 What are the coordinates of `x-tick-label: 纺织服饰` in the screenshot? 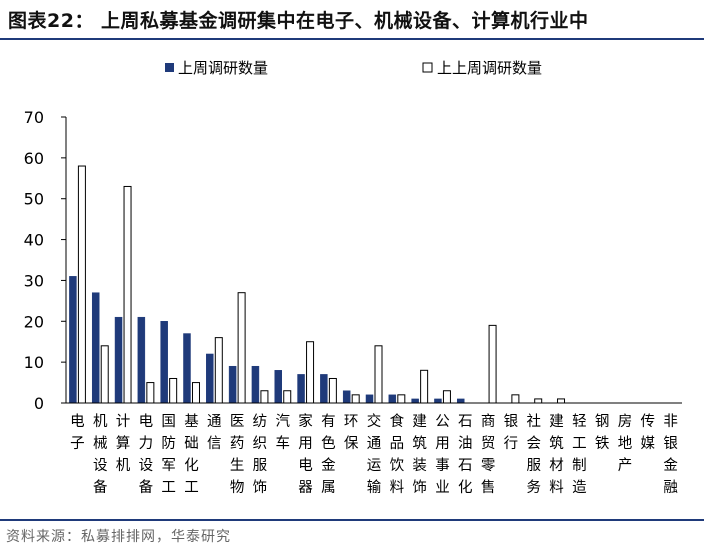 It's located at (260, 454).